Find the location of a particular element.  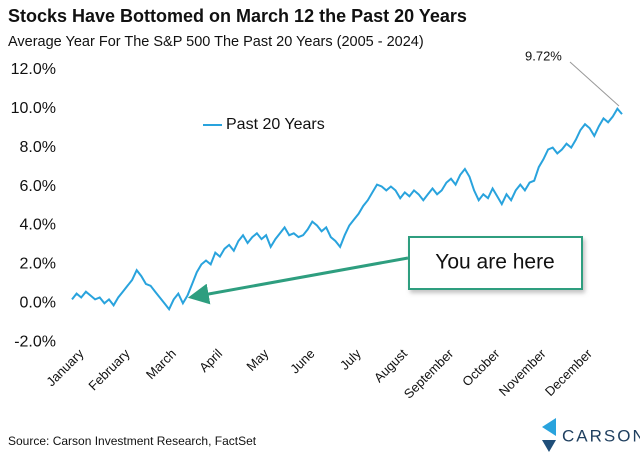

y-tick-label: 4.0% is located at coordinates (38, 225).